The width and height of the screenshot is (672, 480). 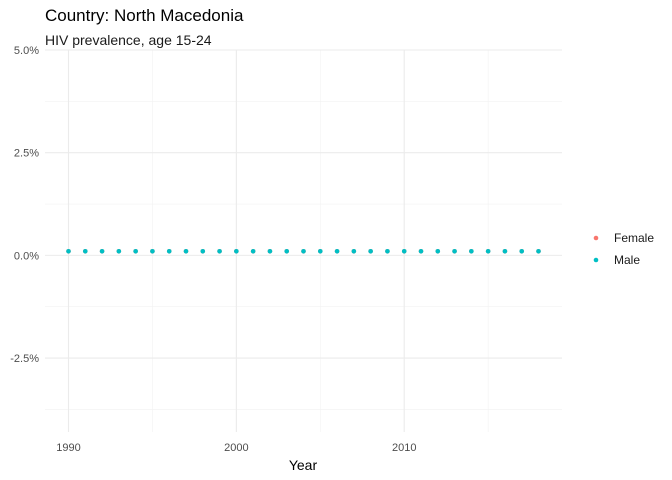 I want to click on legend-label-male: Male, so click(x=627, y=260).